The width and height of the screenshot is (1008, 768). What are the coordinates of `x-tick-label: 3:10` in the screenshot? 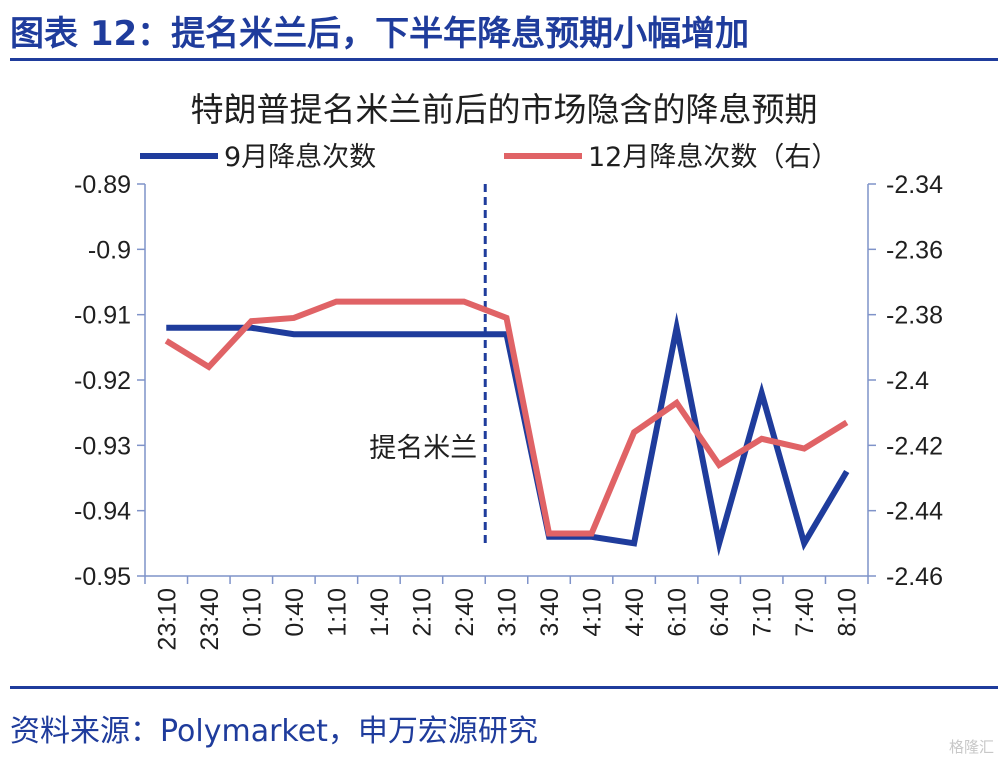 It's located at (508, 612).